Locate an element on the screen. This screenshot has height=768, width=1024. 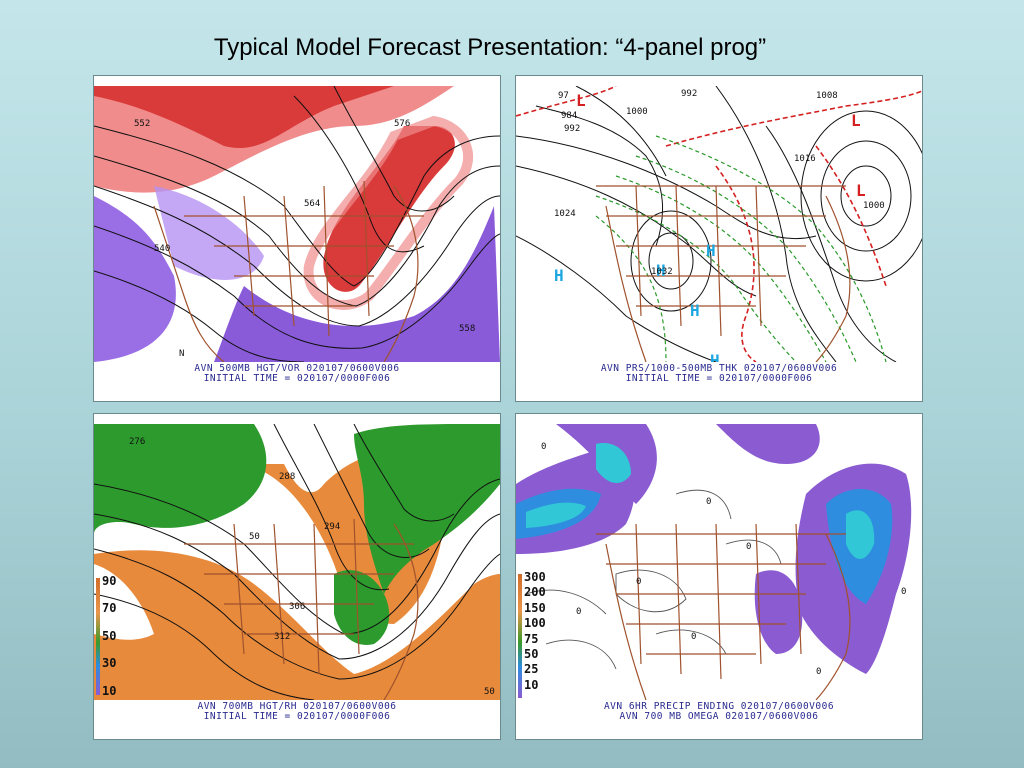
precip-light-north is located at coordinates (768, 444).